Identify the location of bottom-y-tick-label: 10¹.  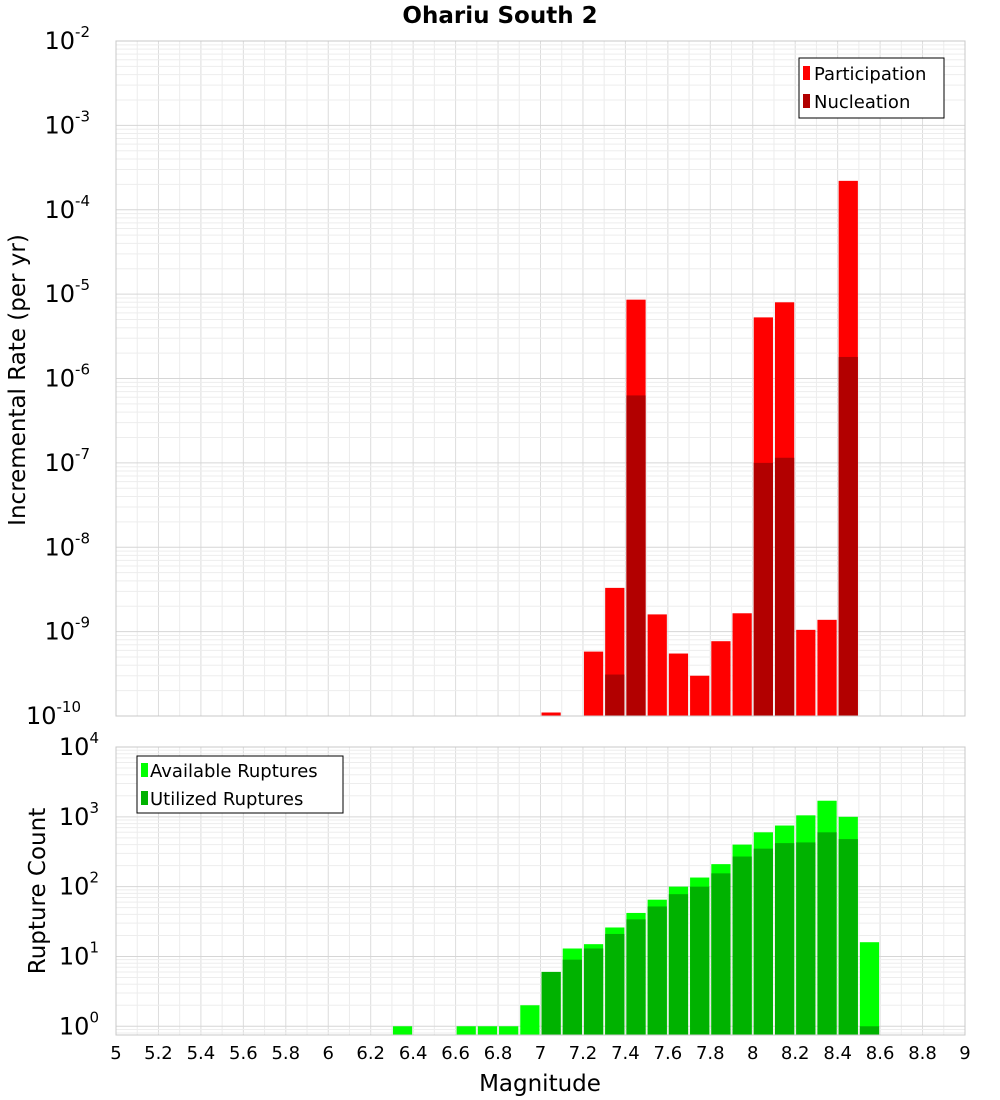
(79, 954).